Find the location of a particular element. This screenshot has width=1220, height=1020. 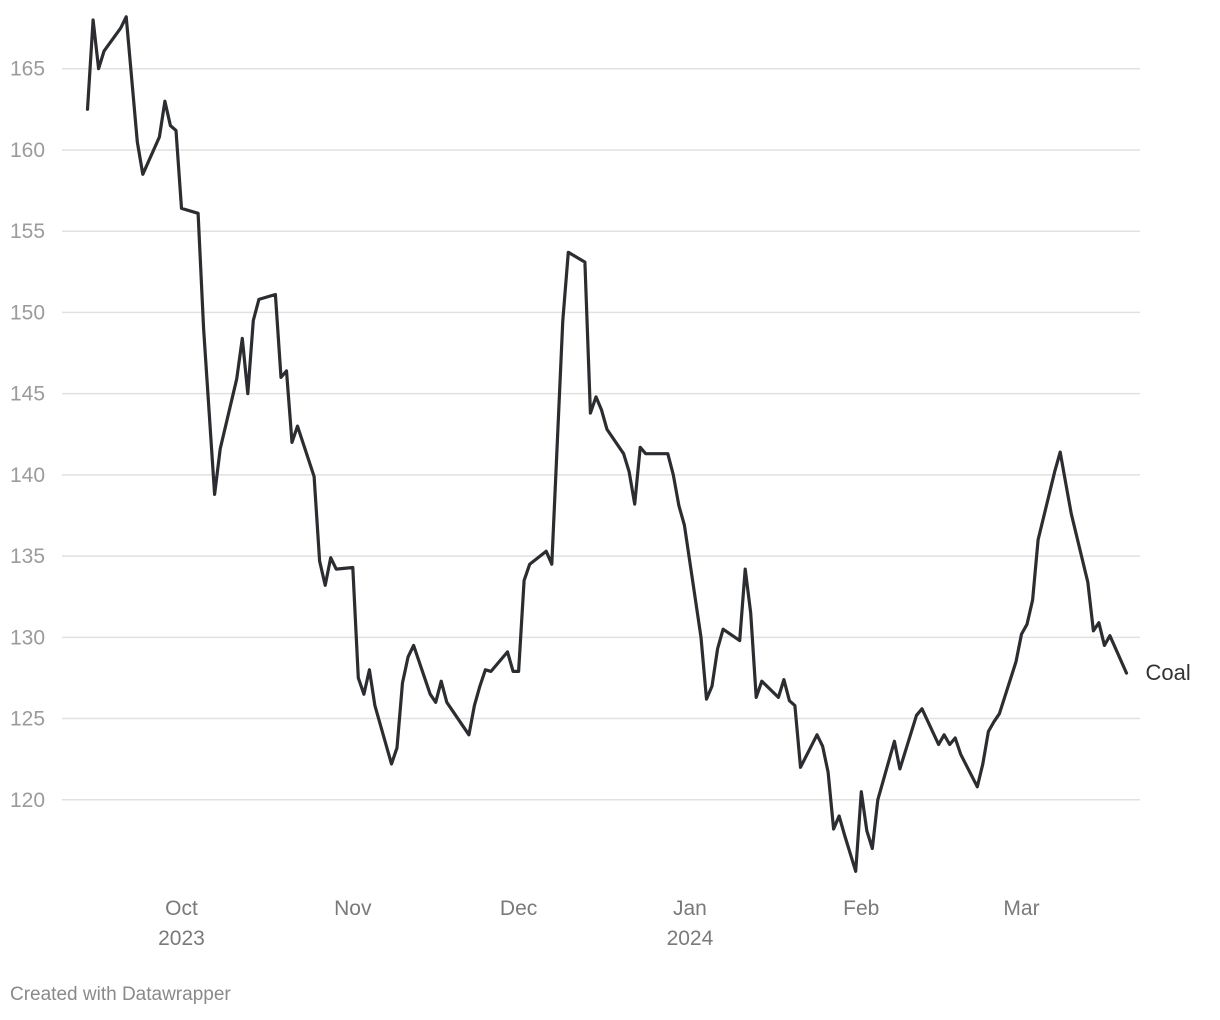

series-label-coal: Coal is located at coordinates (1168, 672).